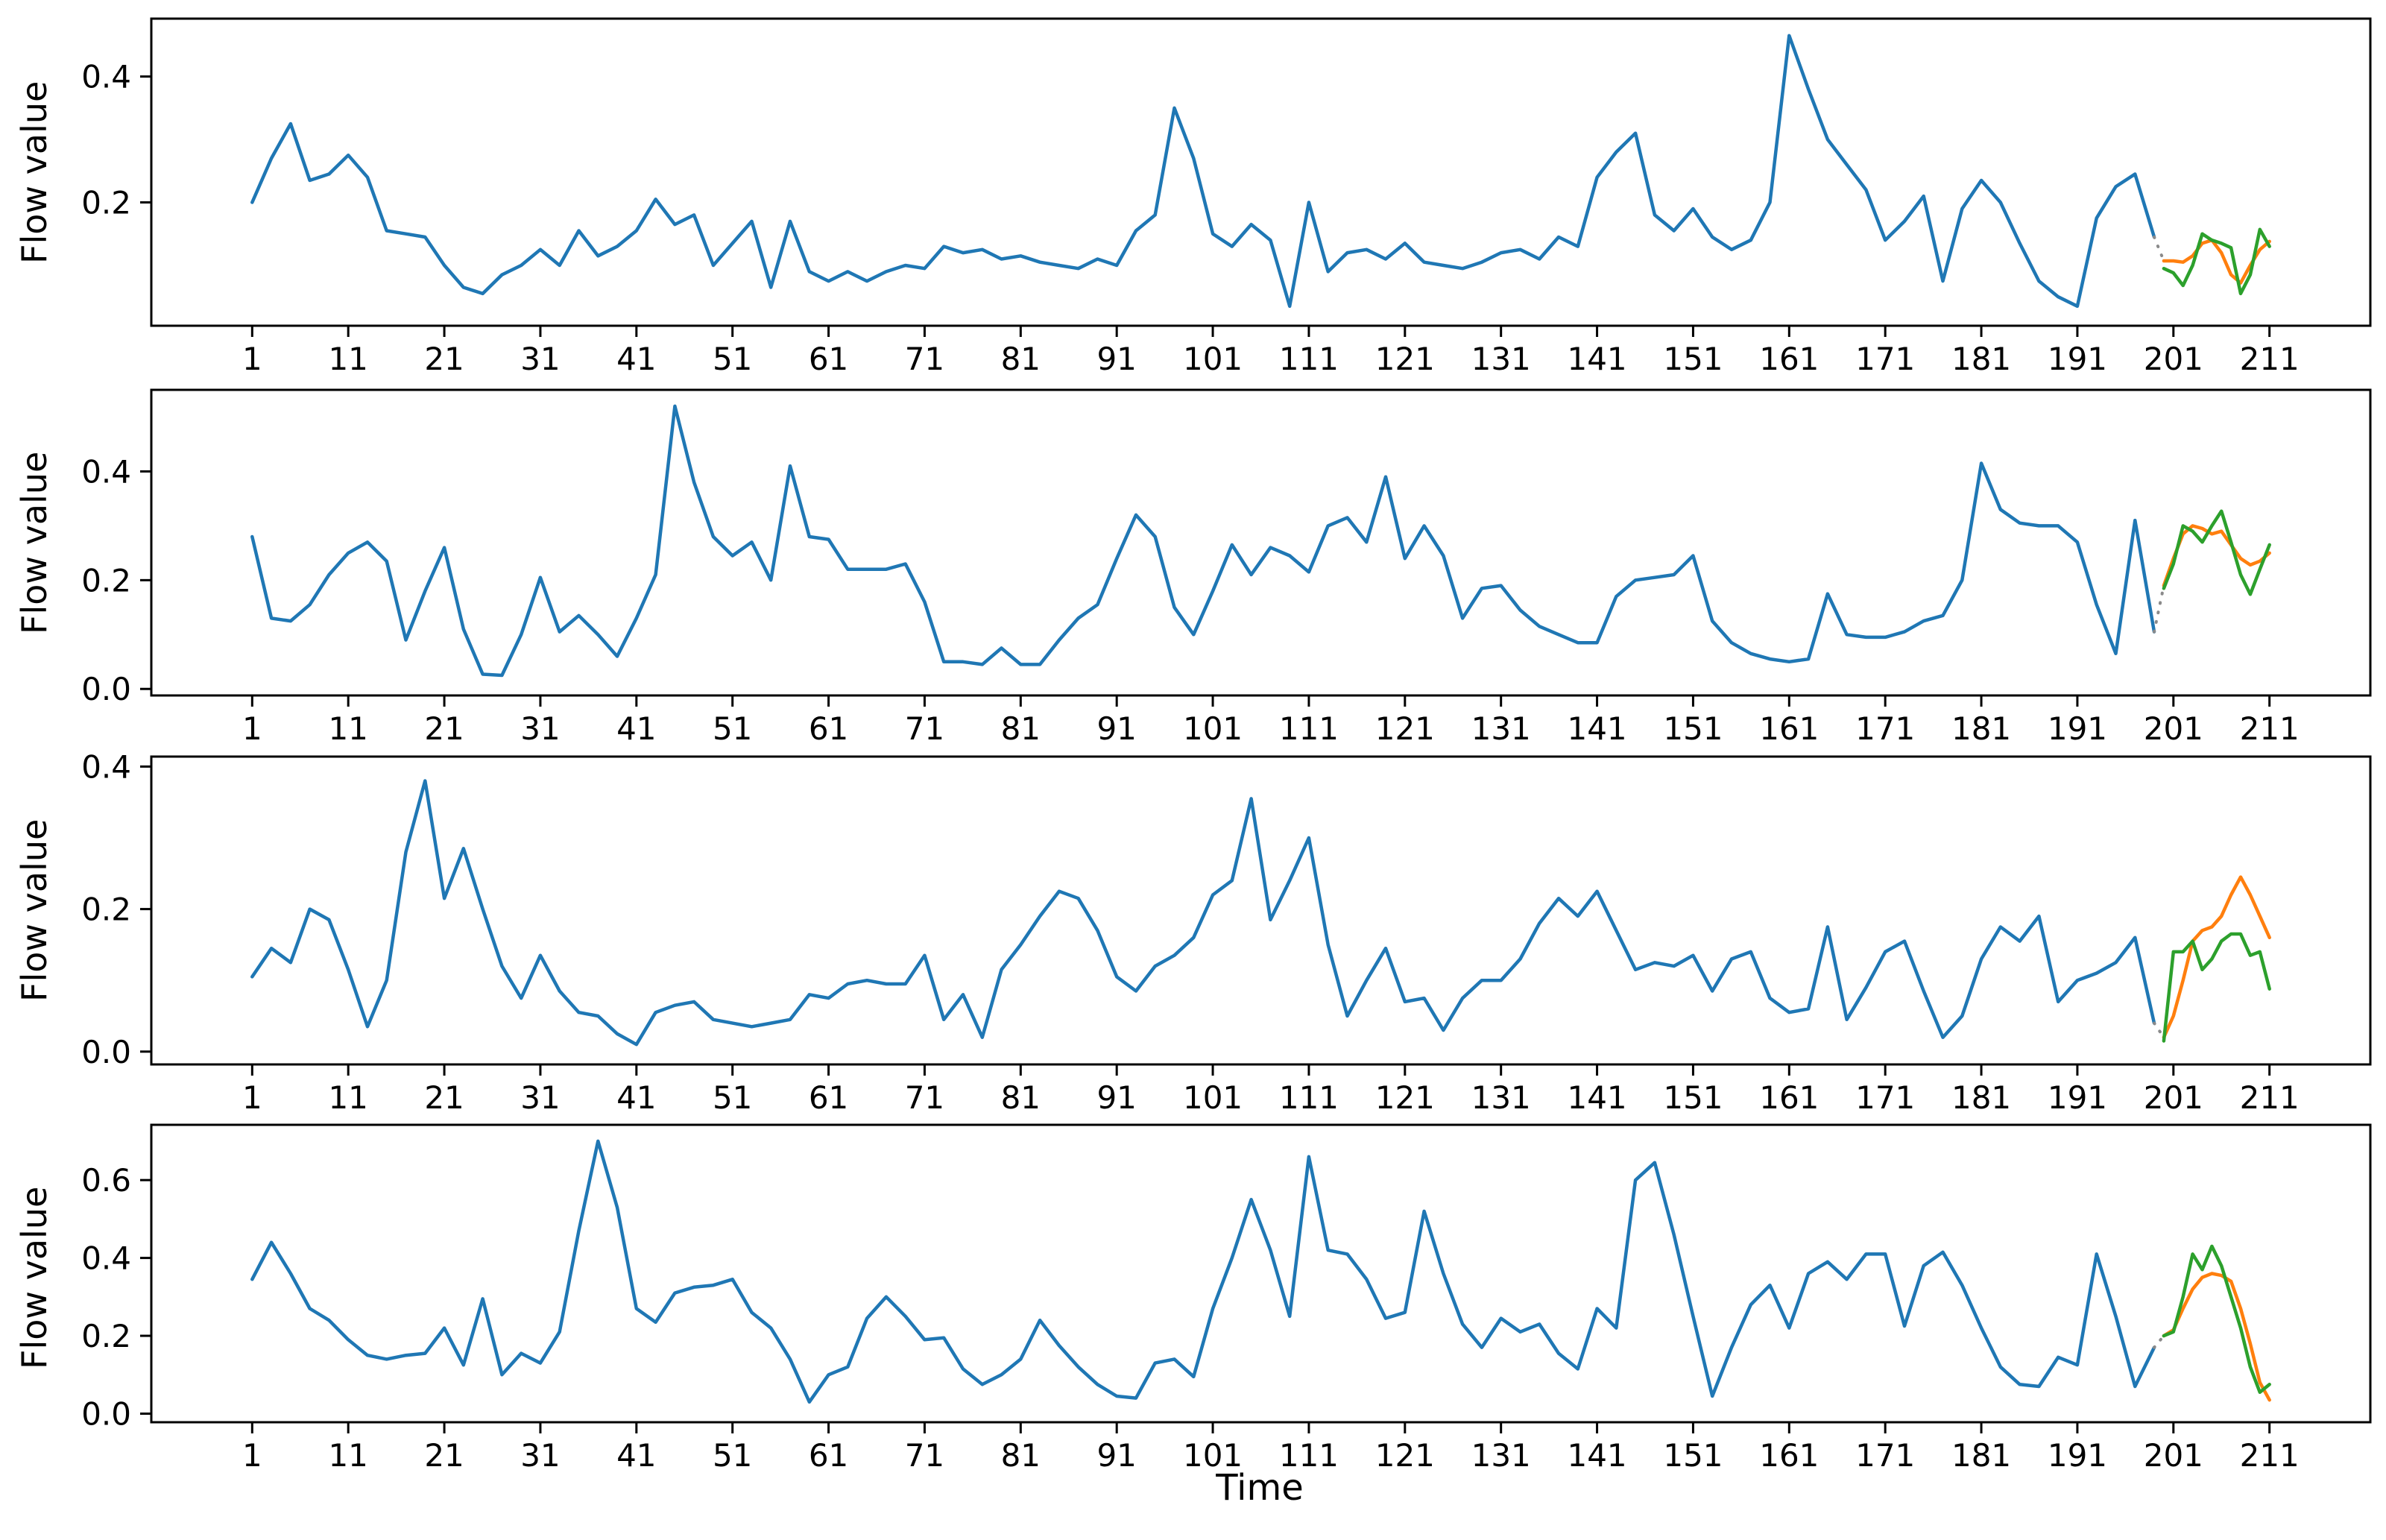 The width and height of the screenshot is (2386, 1540). Describe the element at coordinates (34, 542) in the screenshot. I see `y-axis-label-subplot-2: Flow value` at that location.